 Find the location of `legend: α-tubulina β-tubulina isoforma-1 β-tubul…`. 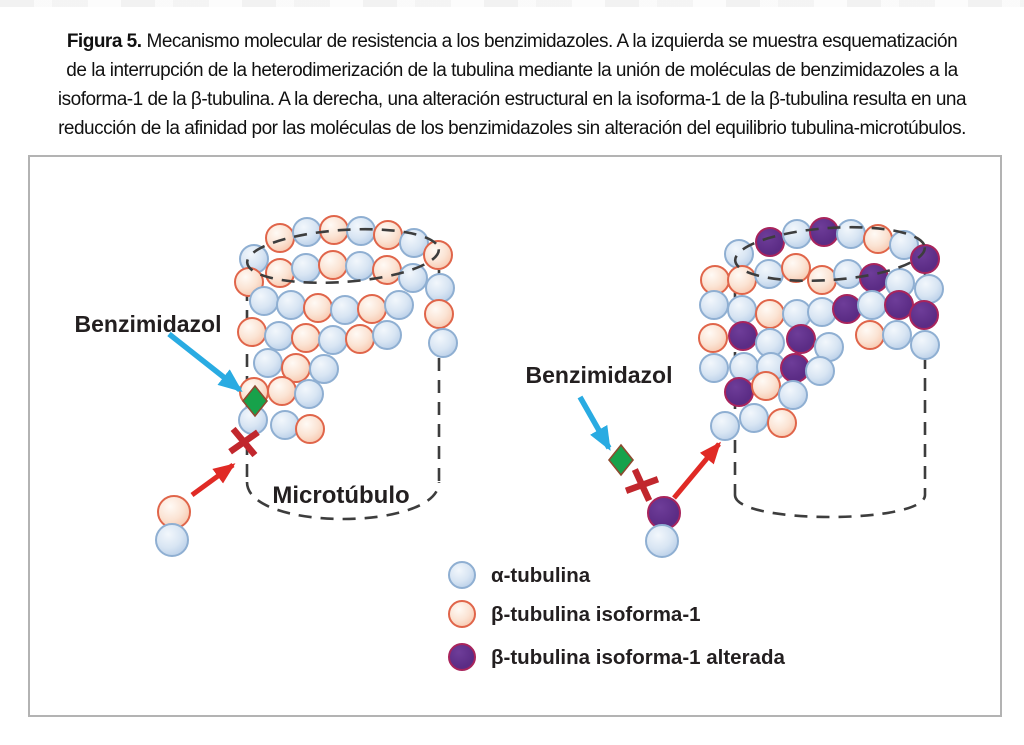

legend: α-tubulina β-tubulina isoforma-1 β-tubul… is located at coordinates (616, 616).